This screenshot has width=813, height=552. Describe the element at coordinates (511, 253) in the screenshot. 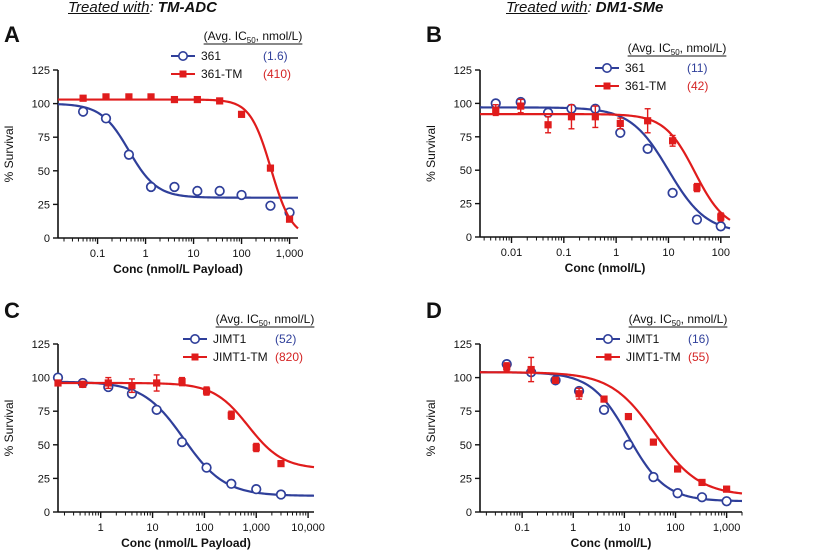

I see `x-tick-label: 0.01` at that location.